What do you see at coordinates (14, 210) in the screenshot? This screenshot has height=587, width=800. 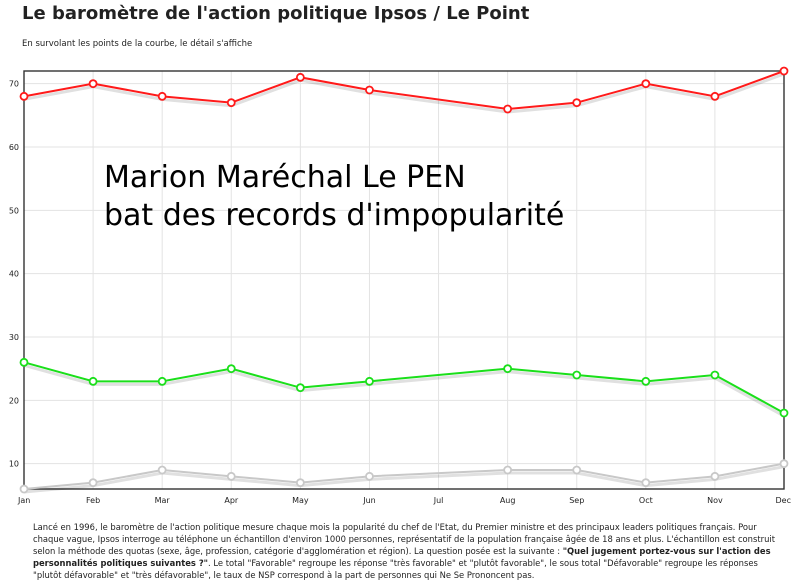 I see `y-tick-label: 50` at bounding box center [14, 210].